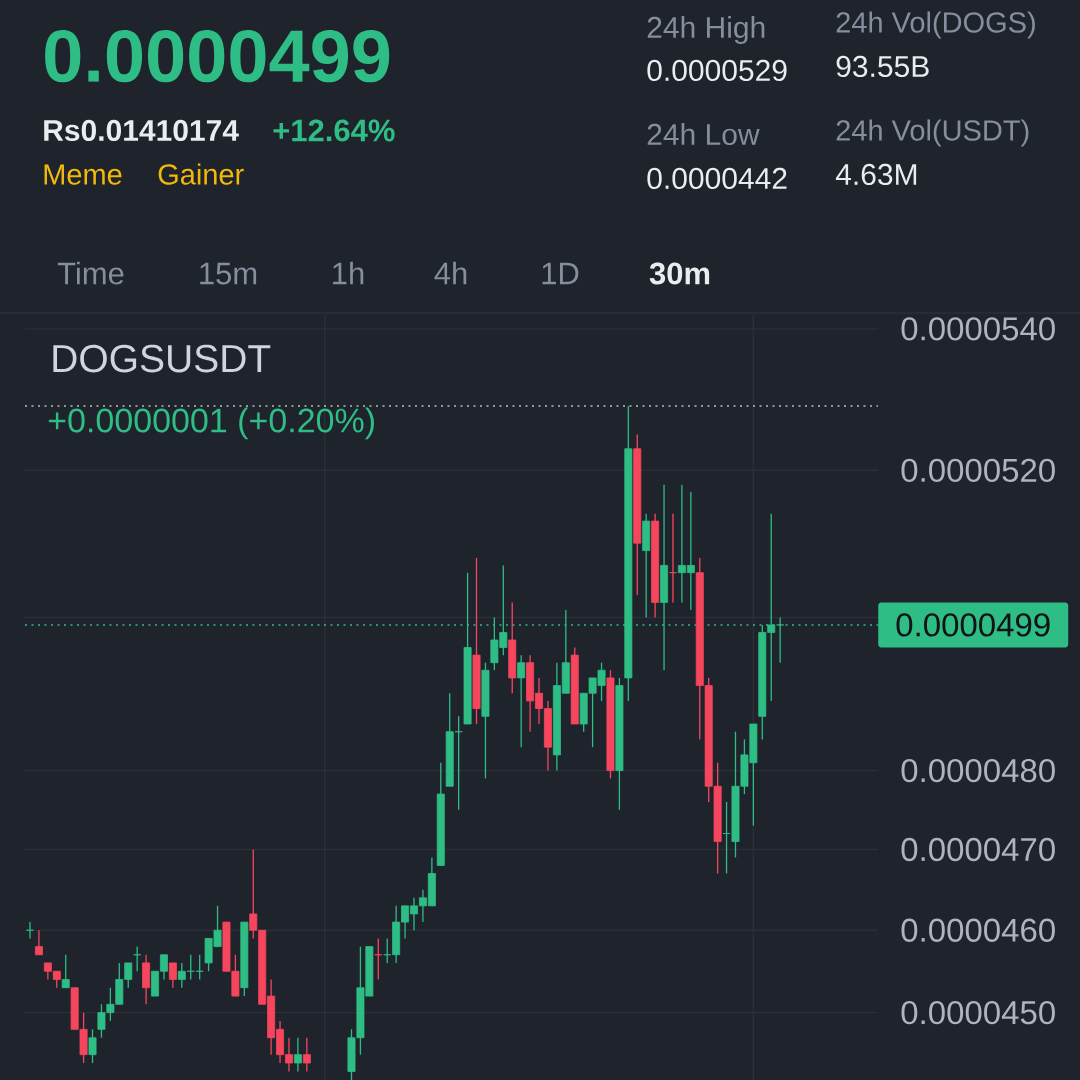  I want to click on text: Gainer, so click(201, 174).